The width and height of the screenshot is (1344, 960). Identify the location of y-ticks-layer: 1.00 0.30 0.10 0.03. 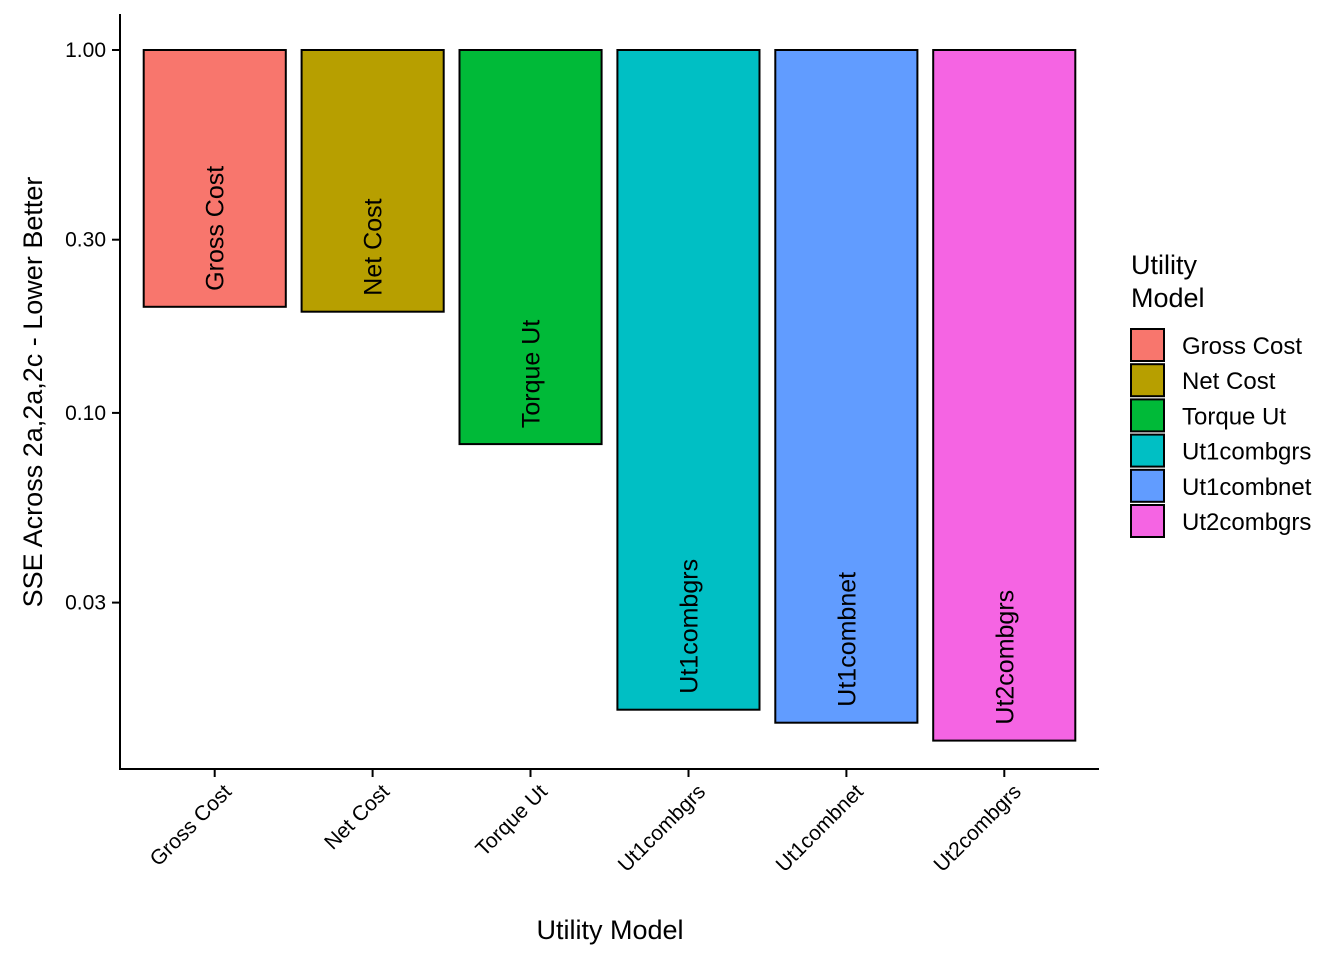
(92, 327).